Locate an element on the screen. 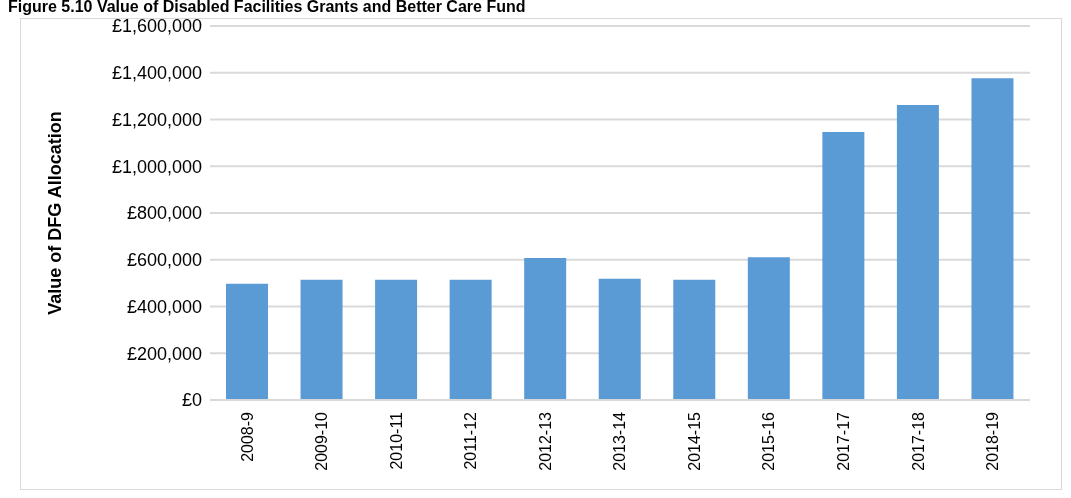  x-tick-label: 2008-9 is located at coordinates (247, 436).